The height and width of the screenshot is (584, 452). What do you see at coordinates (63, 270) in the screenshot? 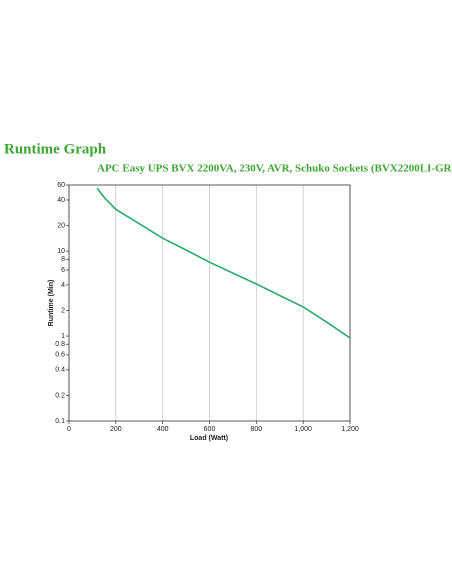
I see `y-tick-label: 6` at bounding box center [63, 270].